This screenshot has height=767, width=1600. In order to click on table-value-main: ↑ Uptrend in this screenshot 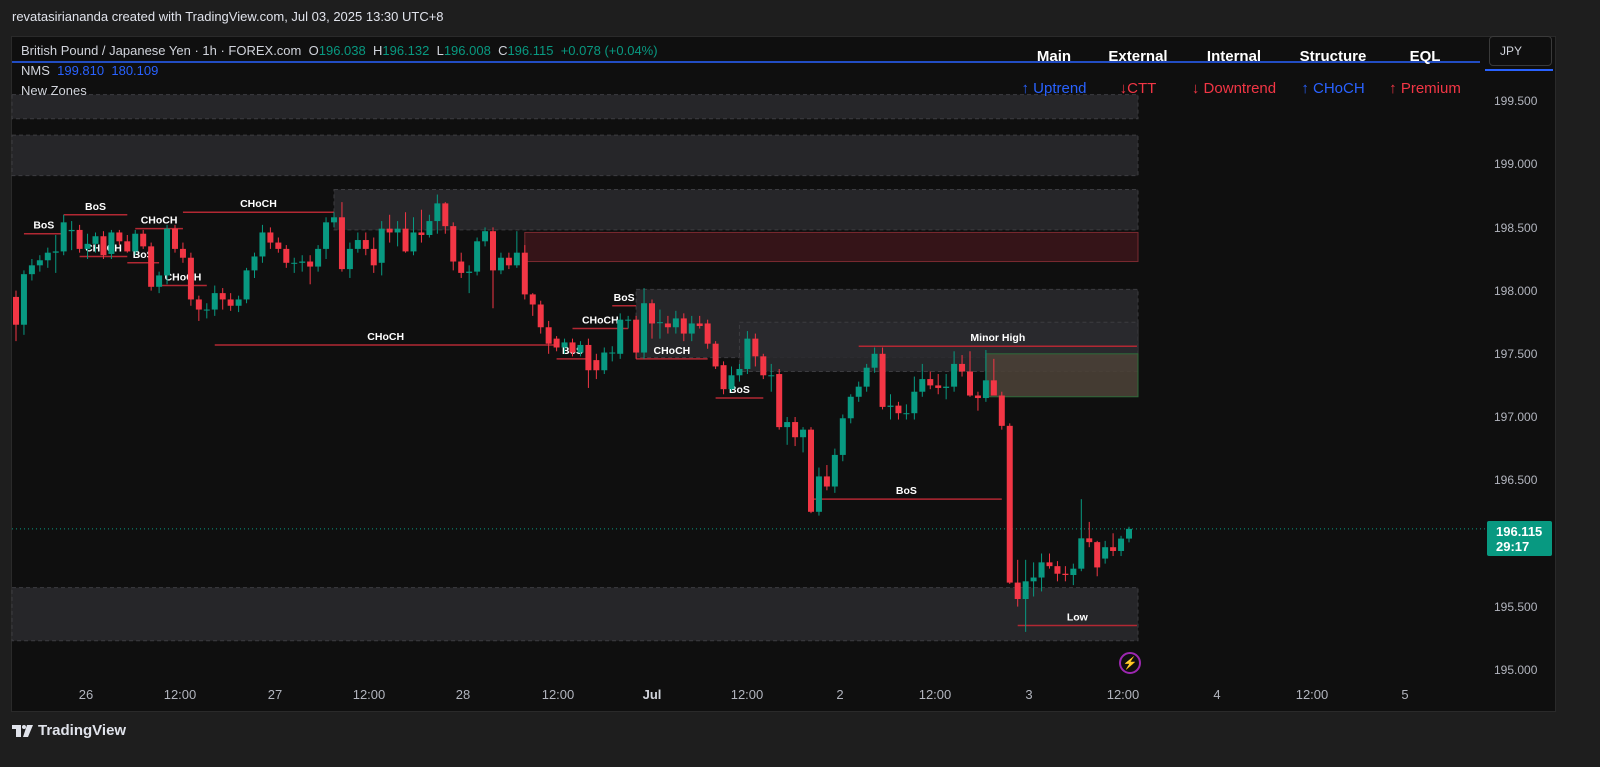, I will do `click(1054, 88)`.